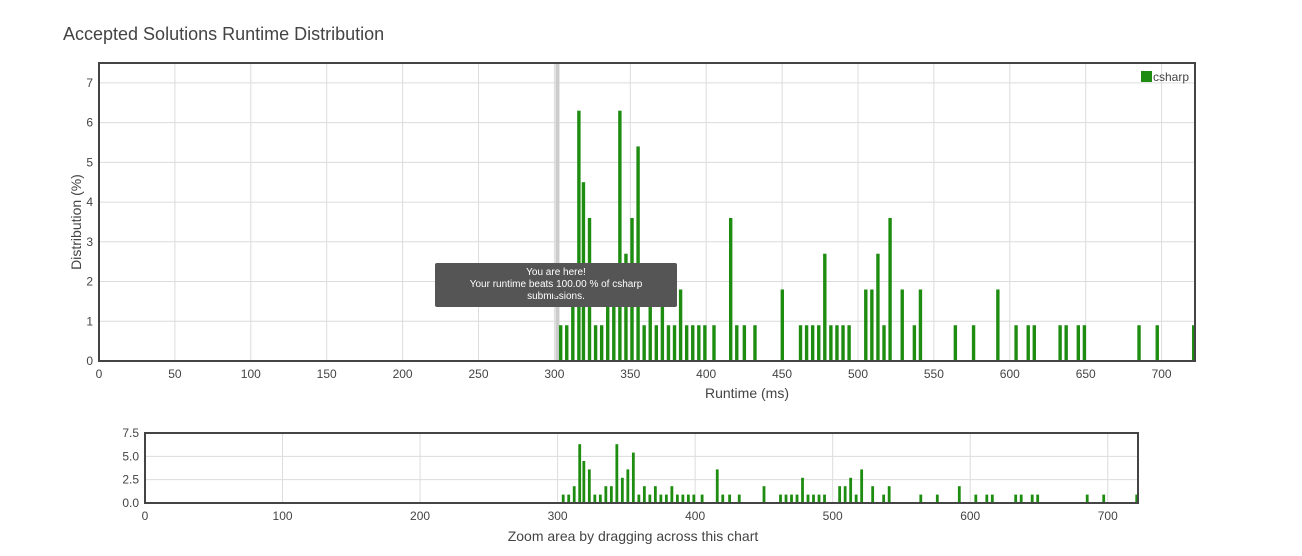 The width and height of the screenshot is (1302, 556). I want to click on navigator-frame, so click(641, 468).